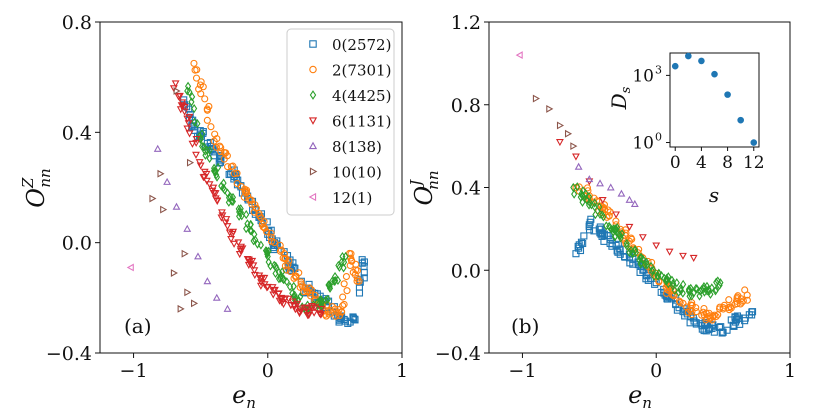 The width and height of the screenshot is (830, 415). What do you see at coordinates (466, 106) in the screenshot?
I see `y-tick-label: 0.8` at bounding box center [466, 106].